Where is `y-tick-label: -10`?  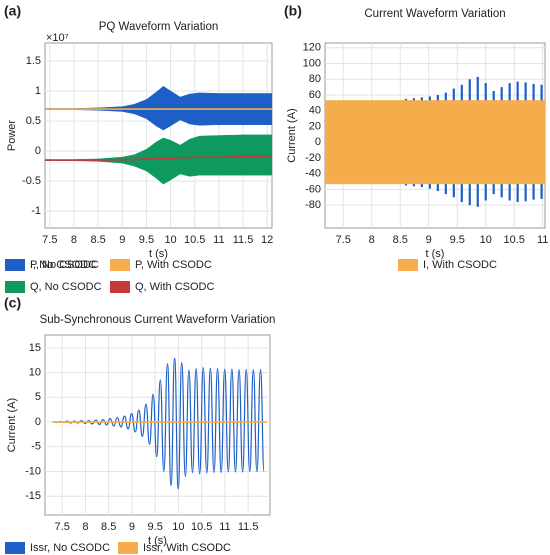
y-tick-label: -10 is located at coordinates (33, 471).